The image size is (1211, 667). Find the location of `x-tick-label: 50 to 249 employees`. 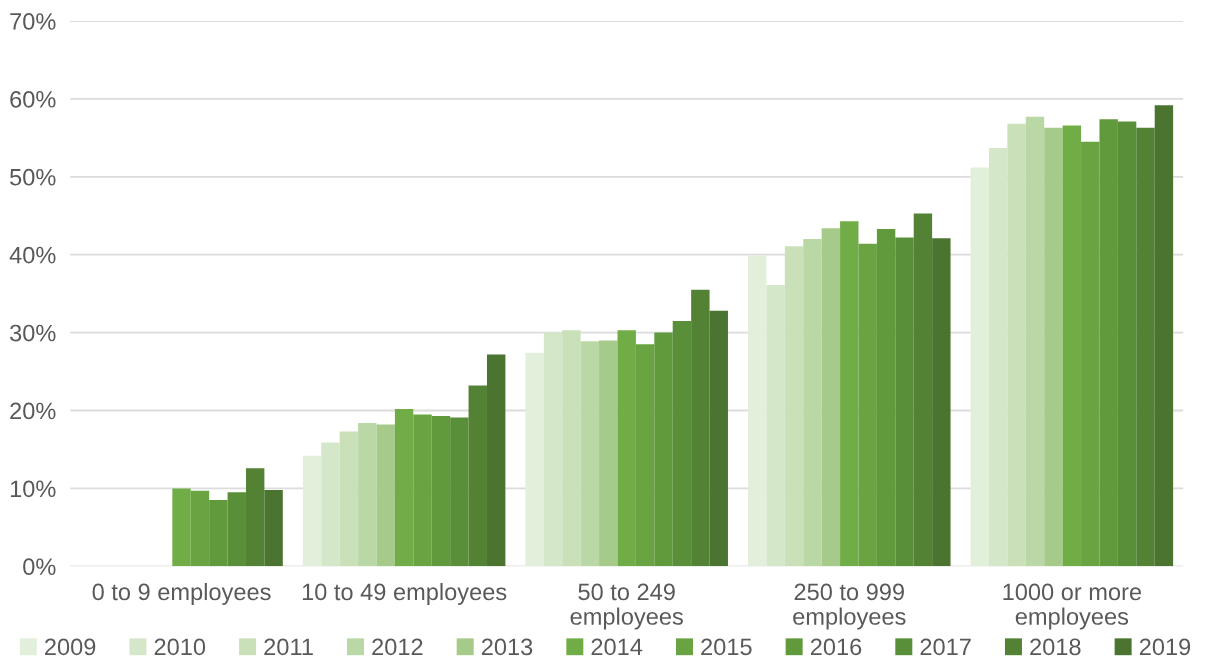

x-tick-label: 50 to 249 employees is located at coordinates (626, 606).